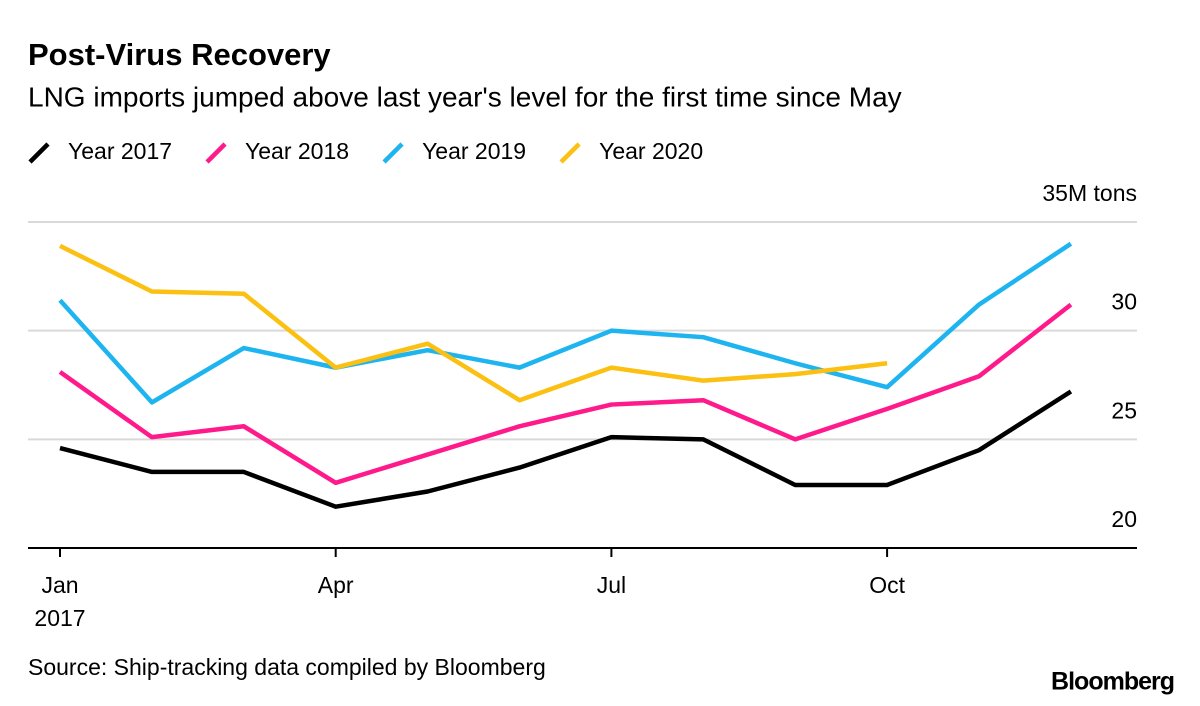 The height and width of the screenshot is (706, 1200). I want to click on y-tick-label: 25, so click(1124, 410).